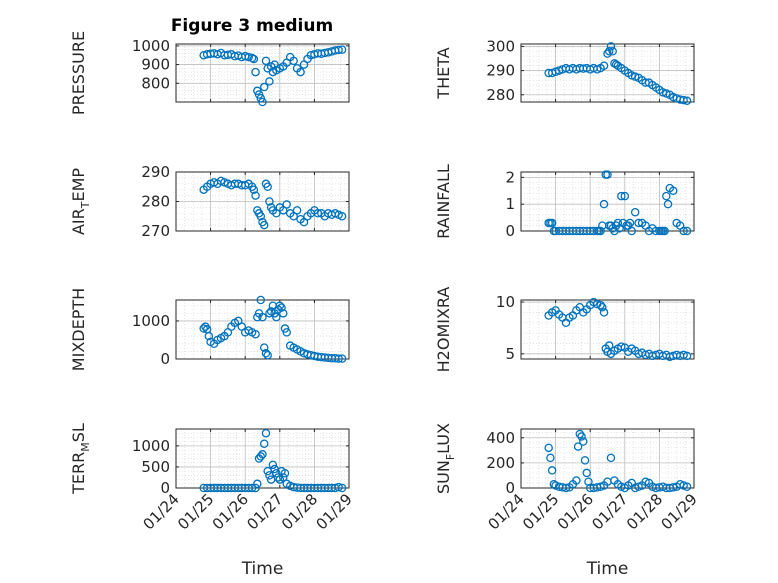  Describe the element at coordinates (155, 83) in the screenshot. I see `y-tick-label: 800` at that location.